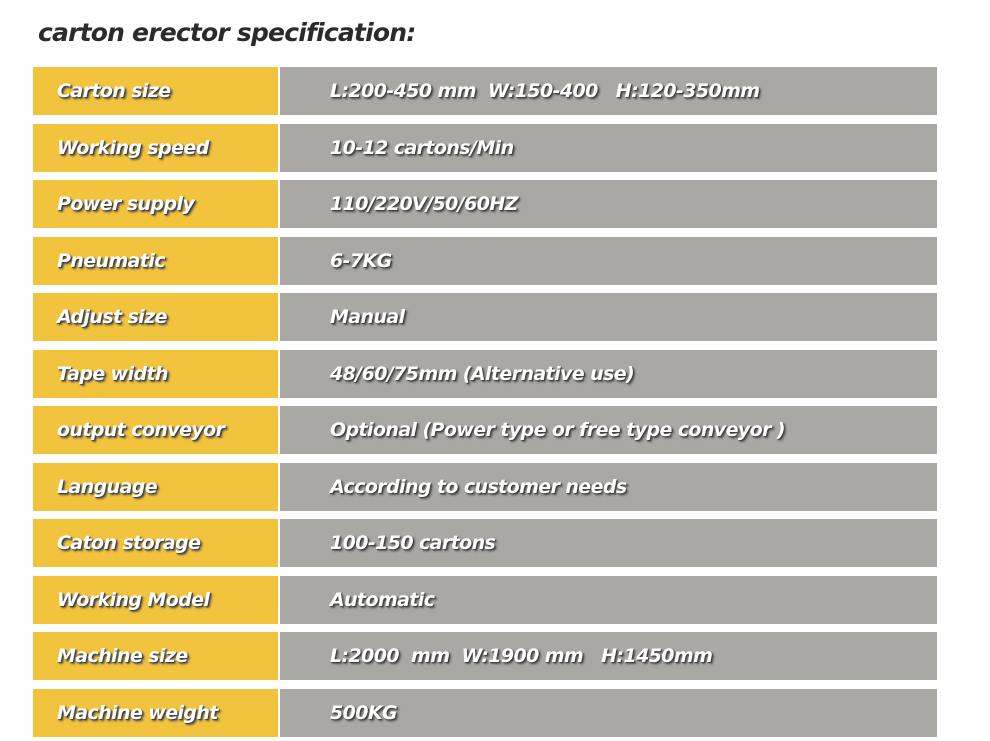  Describe the element at coordinates (155, 486) in the screenshot. I see `spec-label: Language` at that location.